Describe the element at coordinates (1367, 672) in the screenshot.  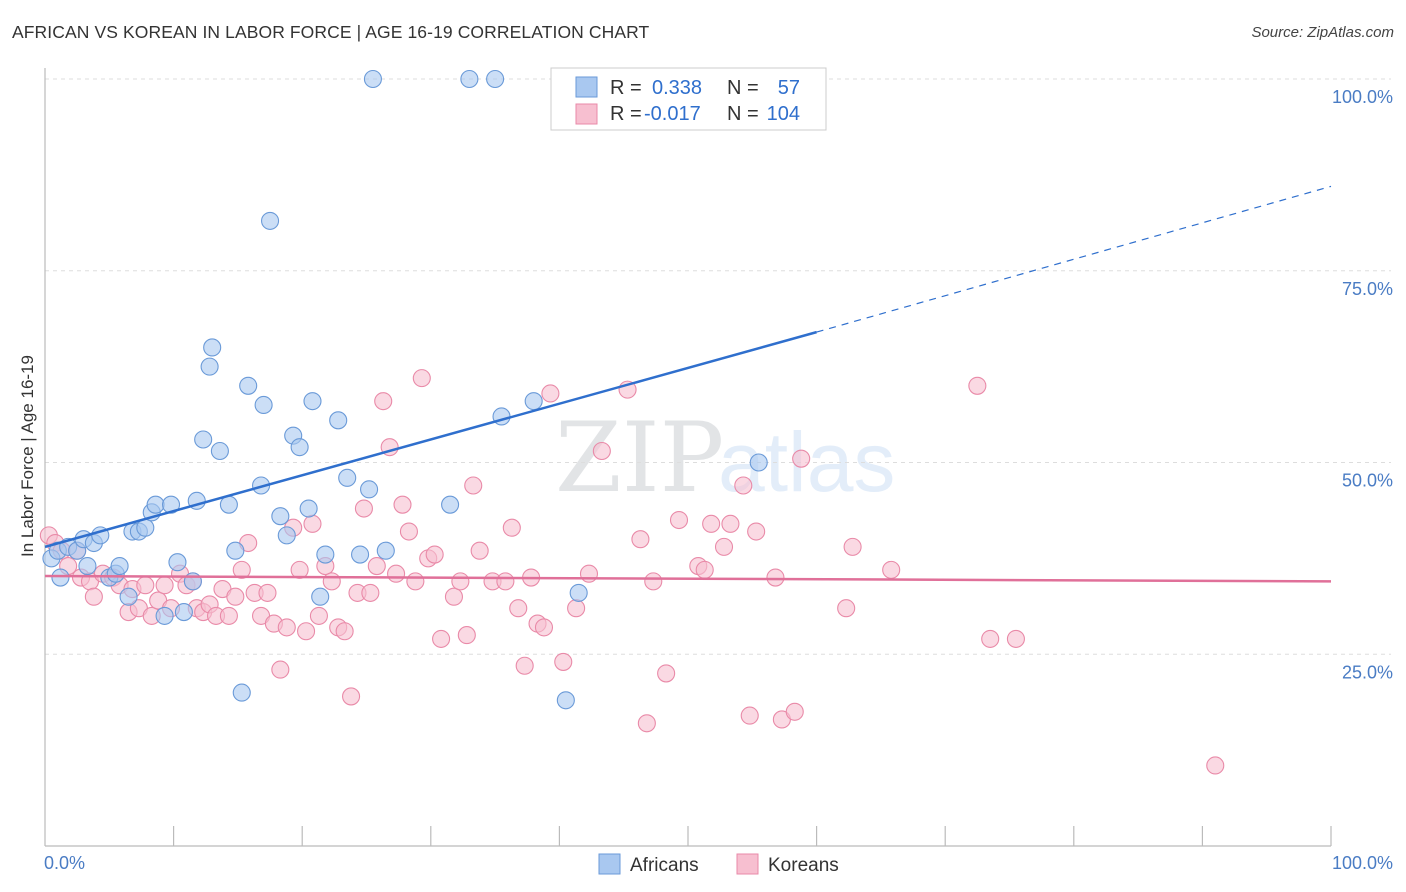
I see `y-tick-label-25: 25.0%` at that location.